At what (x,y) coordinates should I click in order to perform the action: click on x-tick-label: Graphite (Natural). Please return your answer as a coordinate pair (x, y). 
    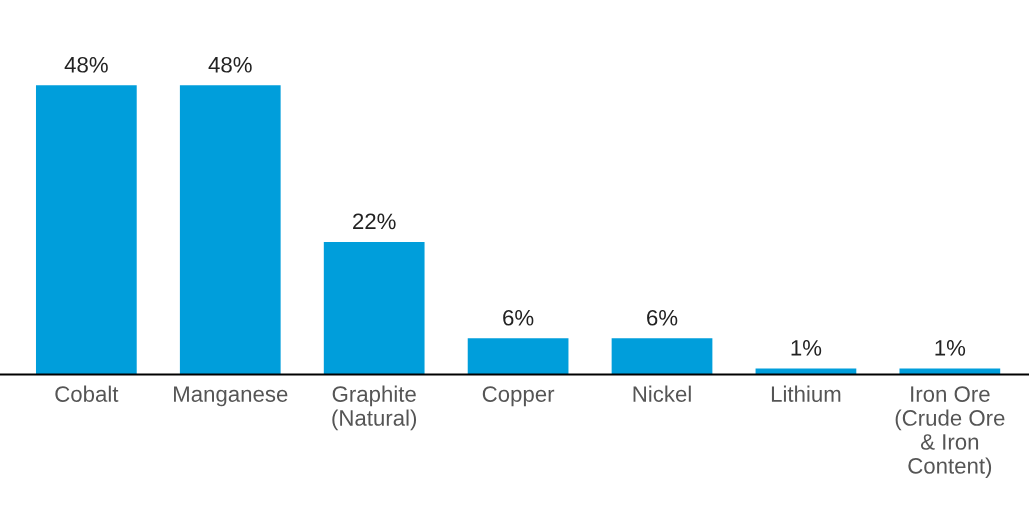
    Looking at the image, I should click on (374, 408).